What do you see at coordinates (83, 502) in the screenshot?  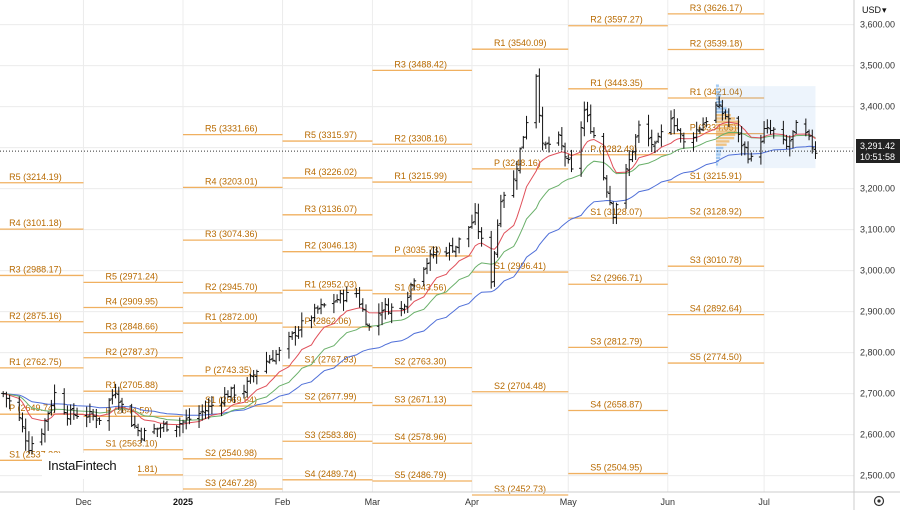 I see `x-tick-label: Dec` at bounding box center [83, 502].